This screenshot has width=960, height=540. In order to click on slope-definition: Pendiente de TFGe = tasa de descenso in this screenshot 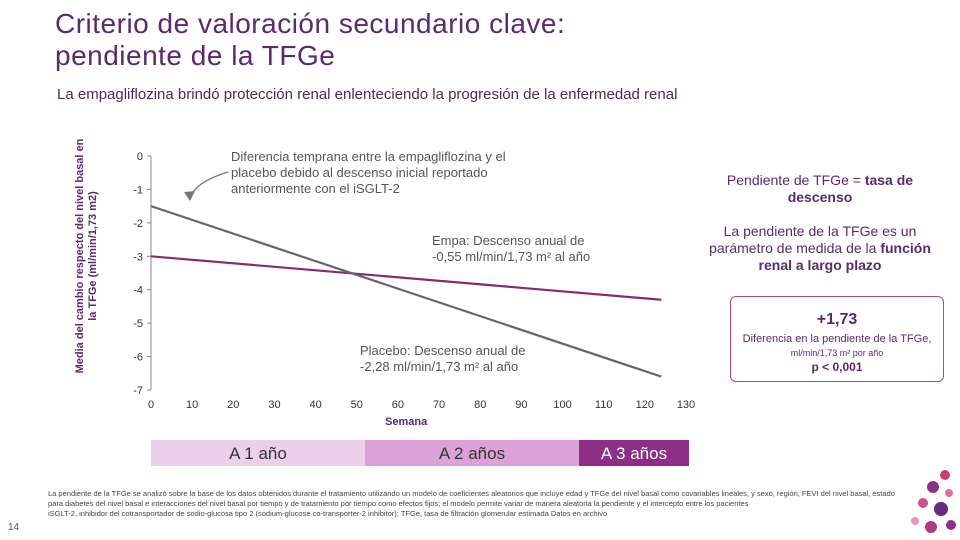, I will do `click(820, 189)`.